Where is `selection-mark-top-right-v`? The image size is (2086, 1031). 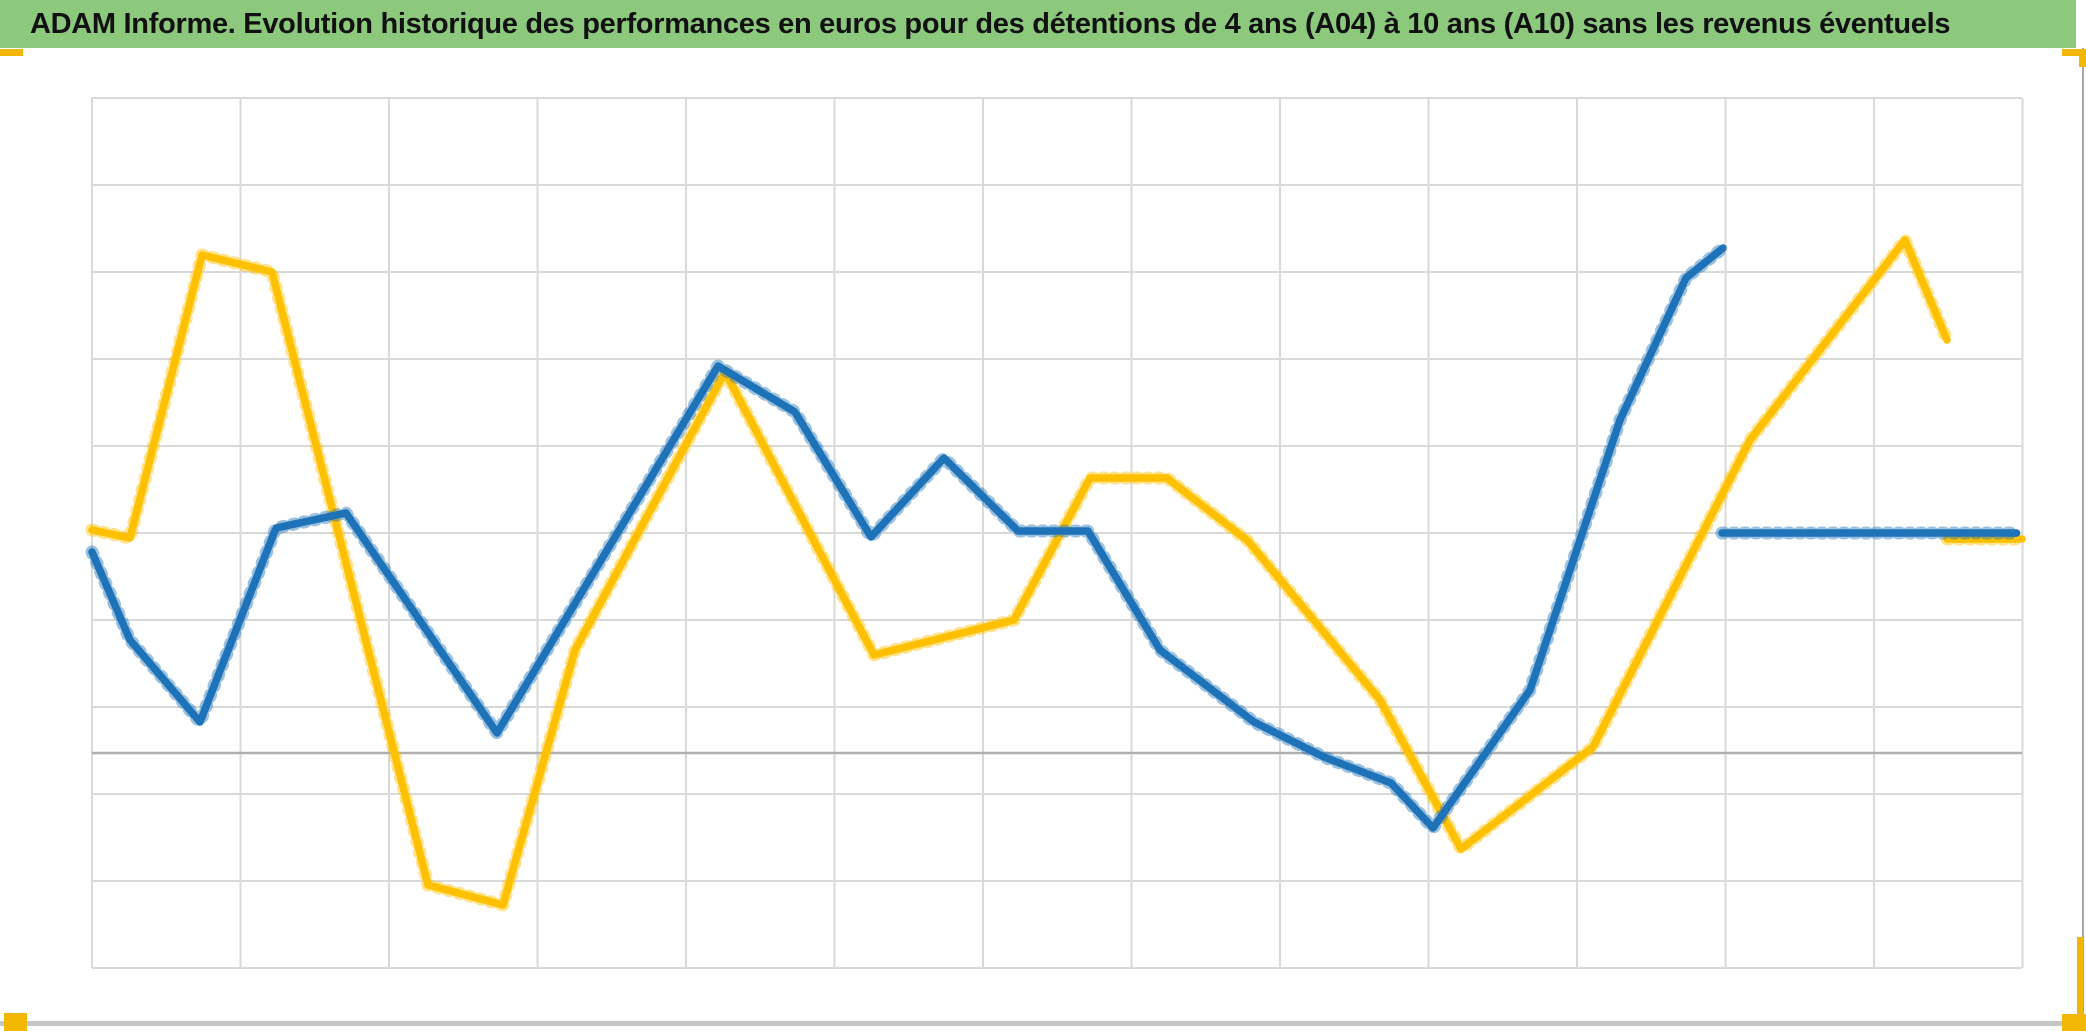 selection-mark-top-right-v is located at coordinates (2082, 58).